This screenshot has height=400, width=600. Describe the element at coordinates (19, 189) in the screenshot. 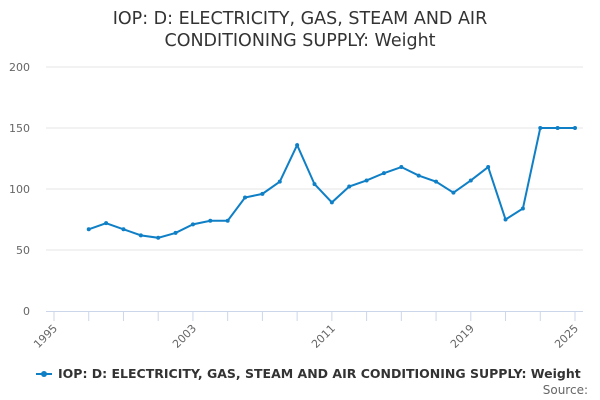

I see `y-tick-label: 100` at that location.